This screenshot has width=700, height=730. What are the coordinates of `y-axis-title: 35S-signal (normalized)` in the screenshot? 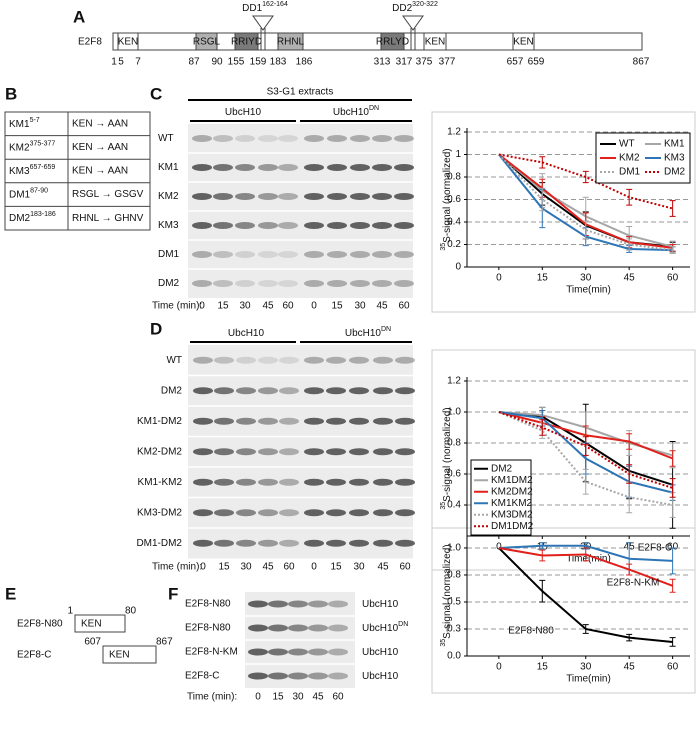 It's located at (446, 458).